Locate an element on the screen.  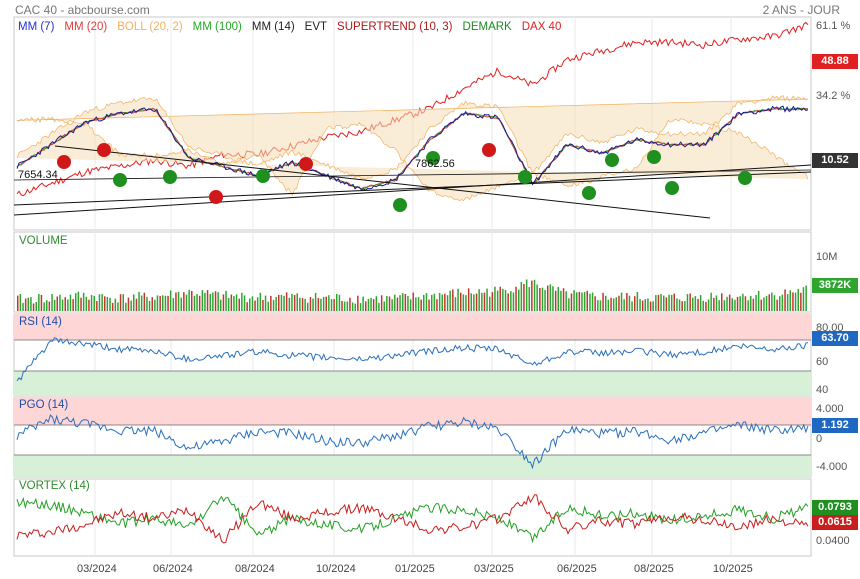
x-tick-label-3: 10/2024 is located at coordinates (336, 569).